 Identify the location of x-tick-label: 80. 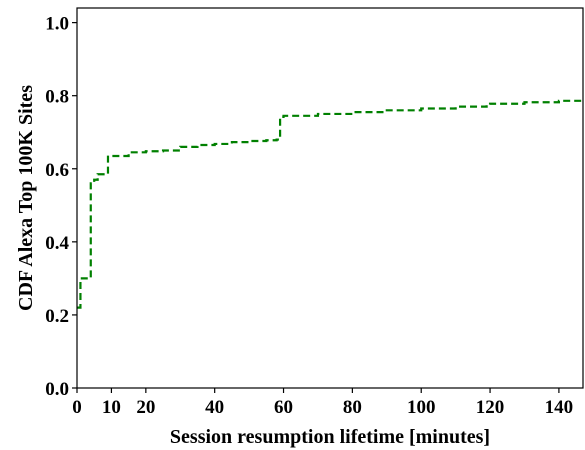
(352, 407).